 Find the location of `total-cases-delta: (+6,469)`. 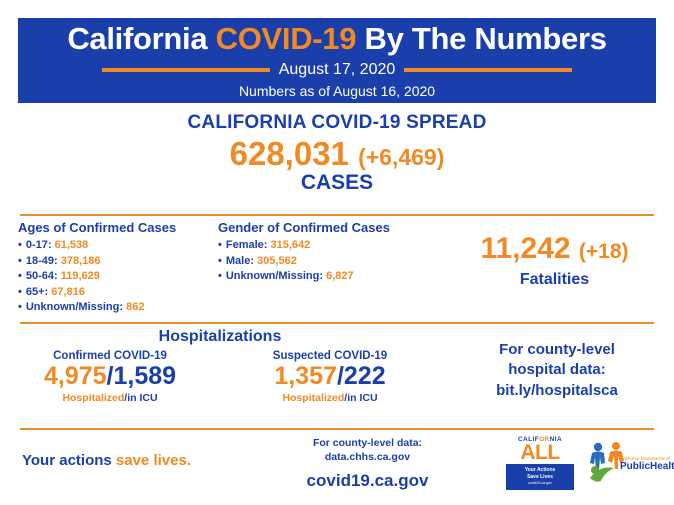

total-cases-delta: (+6,469) is located at coordinates (401, 157).